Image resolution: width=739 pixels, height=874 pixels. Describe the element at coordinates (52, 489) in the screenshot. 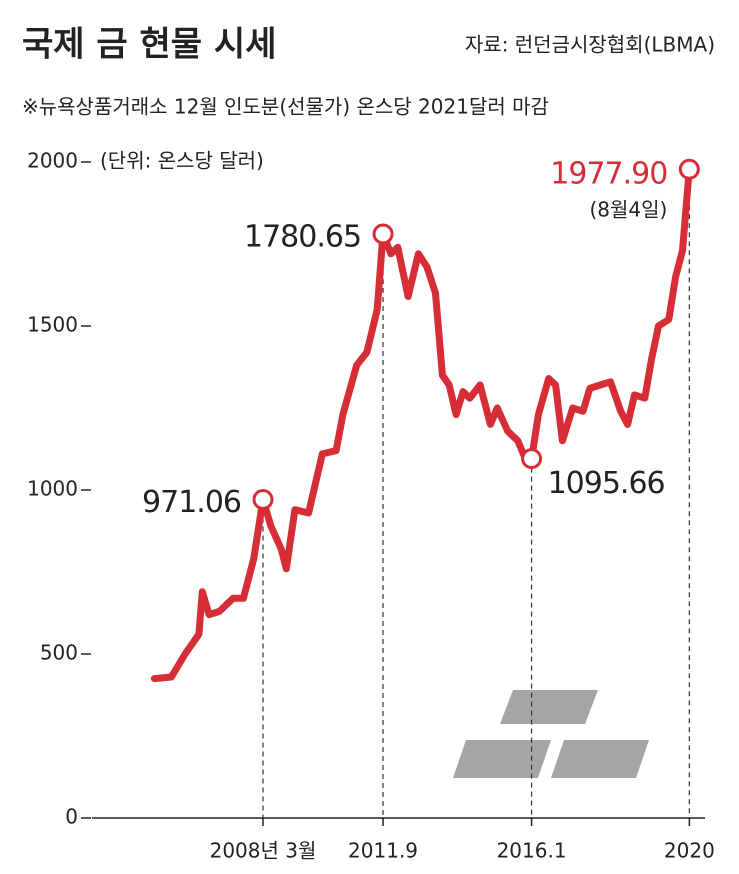

I see `y-tick-label: 1000` at that location.